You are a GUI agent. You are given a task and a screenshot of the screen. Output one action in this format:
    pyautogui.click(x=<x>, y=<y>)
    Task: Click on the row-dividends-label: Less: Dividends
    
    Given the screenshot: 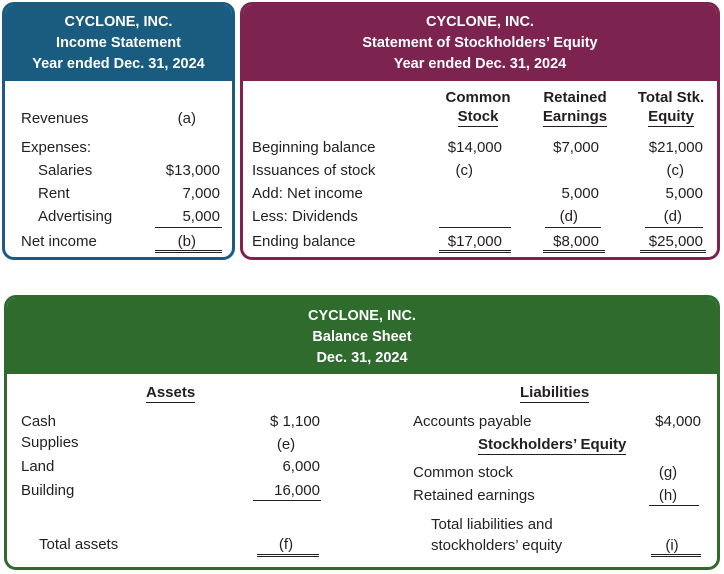 What is the action you would take?
    pyautogui.click(x=305, y=216)
    